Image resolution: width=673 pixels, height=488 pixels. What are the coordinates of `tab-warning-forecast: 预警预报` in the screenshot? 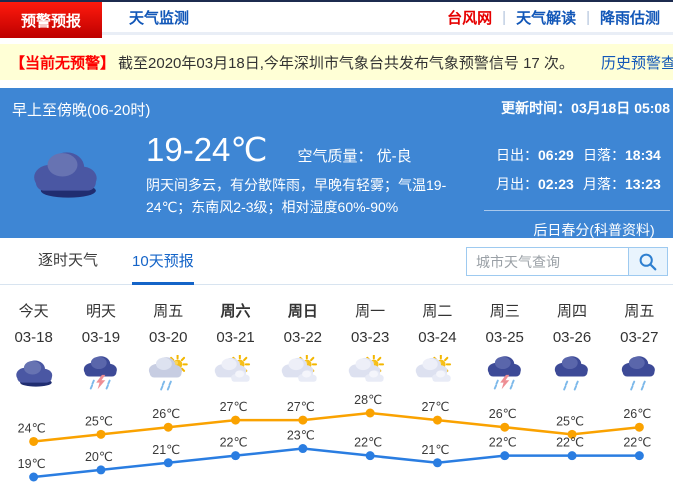 It's located at (51, 20).